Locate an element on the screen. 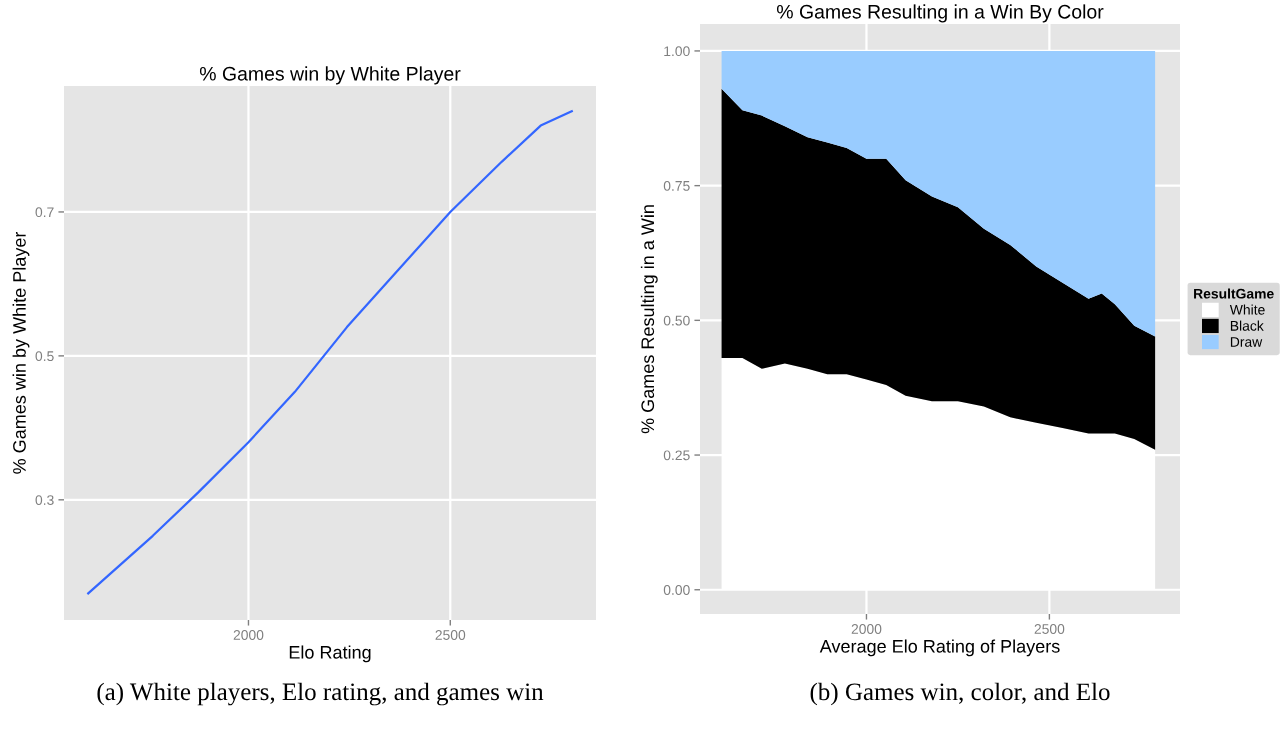 The width and height of the screenshot is (1280, 748). chart-title: % Games win by White Player is located at coordinates (330, 75).